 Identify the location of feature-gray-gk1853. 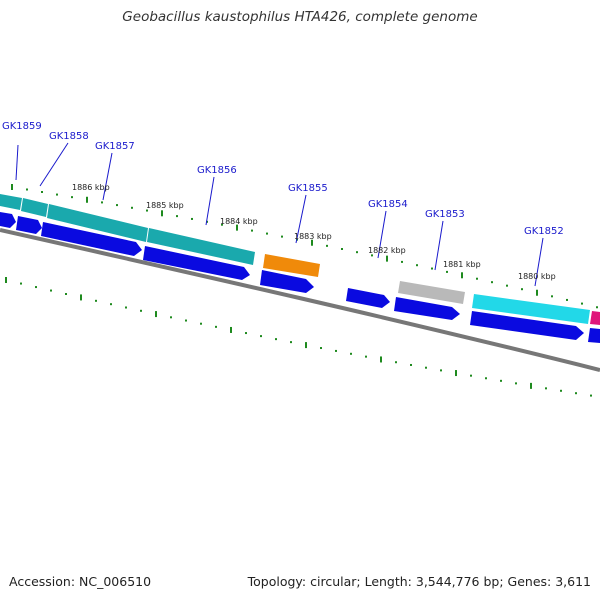
(431, 292).